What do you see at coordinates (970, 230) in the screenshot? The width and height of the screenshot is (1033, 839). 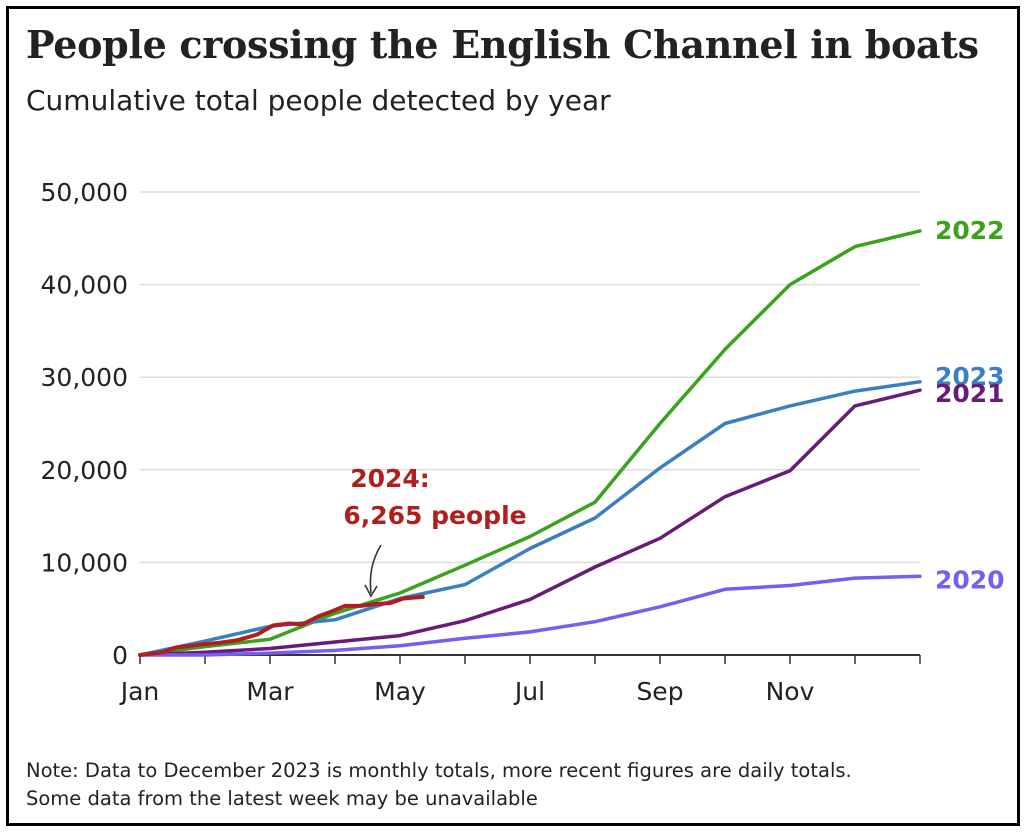 I see `series-label-2022: 2022` at bounding box center [970, 230].